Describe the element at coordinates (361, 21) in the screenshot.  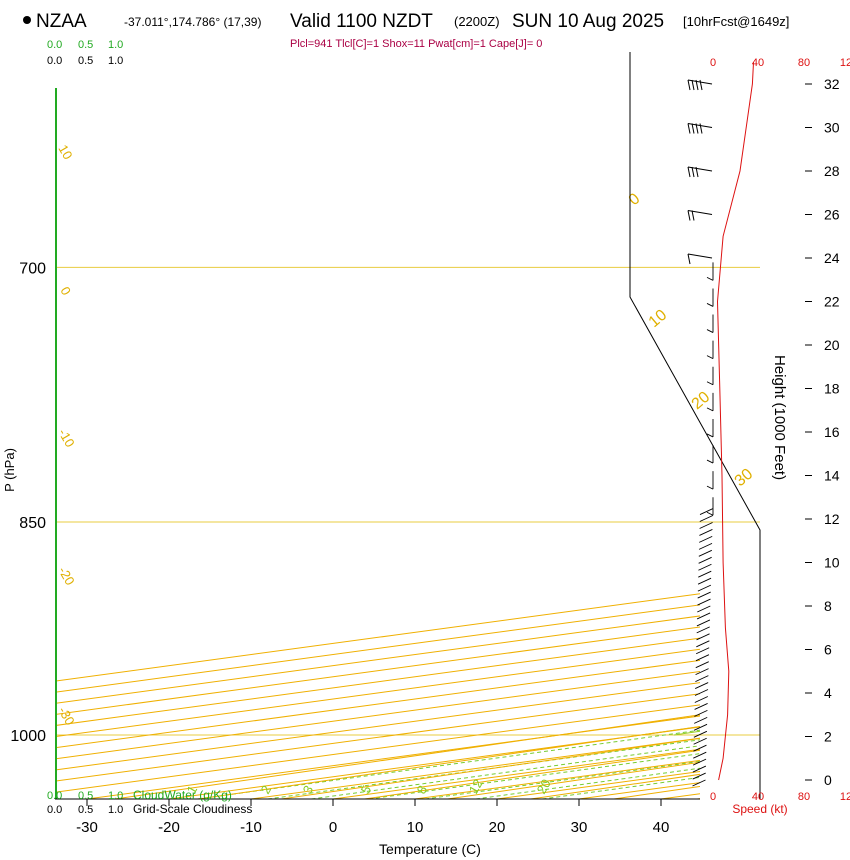
I see `valid-time: Valid 1100 NZDT` at that location.